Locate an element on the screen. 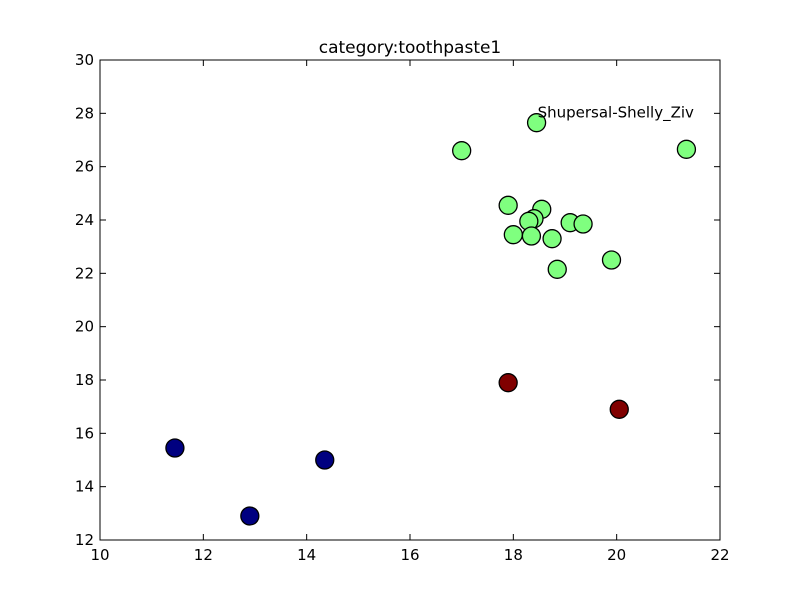 The image size is (800, 604). y-tick-label: 28 is located at coordinates (84, 113).